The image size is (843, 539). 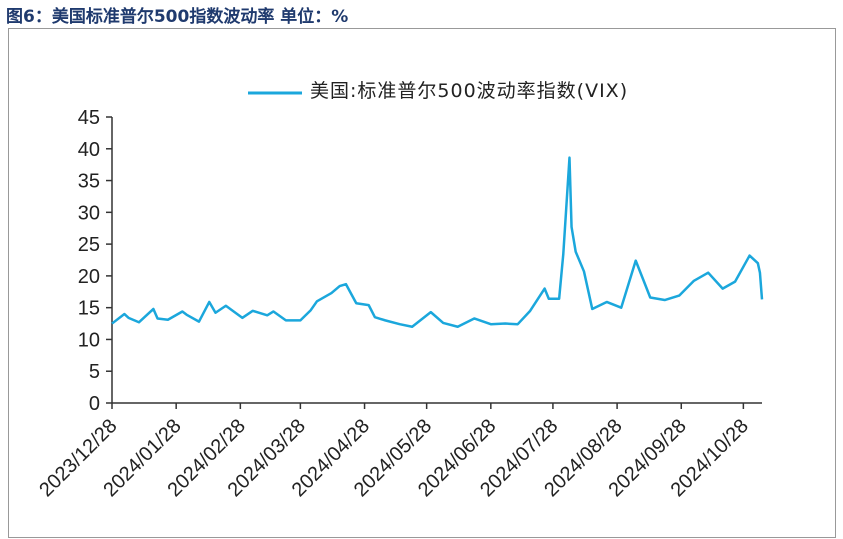 What do you see at coordinates (89, 245) in the screenshot?
I see `y-tick-label: 25` at bounding box center [89, 245].